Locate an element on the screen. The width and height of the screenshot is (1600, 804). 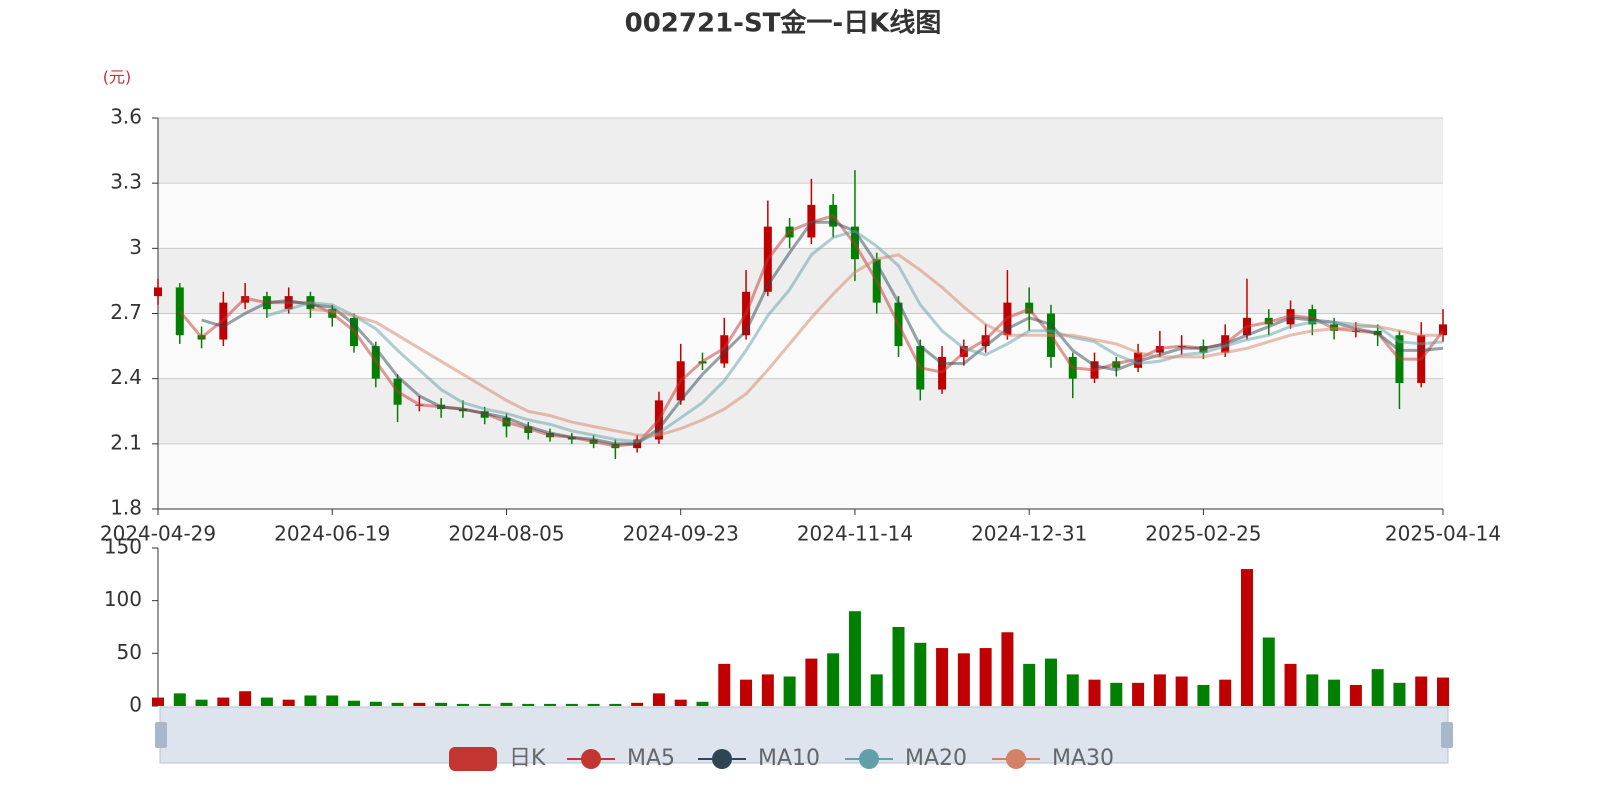
y-tick-label: 3 is located at coordinates (135, 247).